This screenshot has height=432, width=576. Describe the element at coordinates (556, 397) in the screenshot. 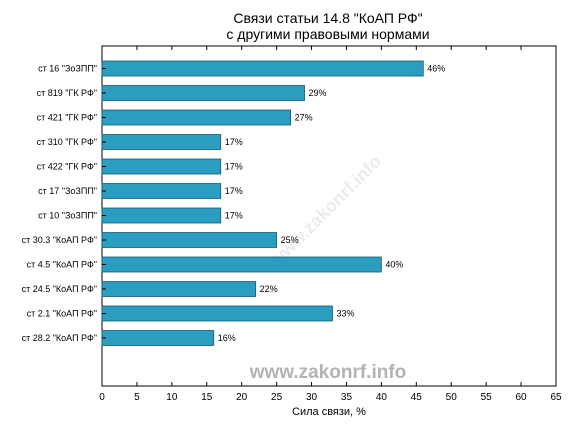

I see `x-tick-label: 65` at that location.